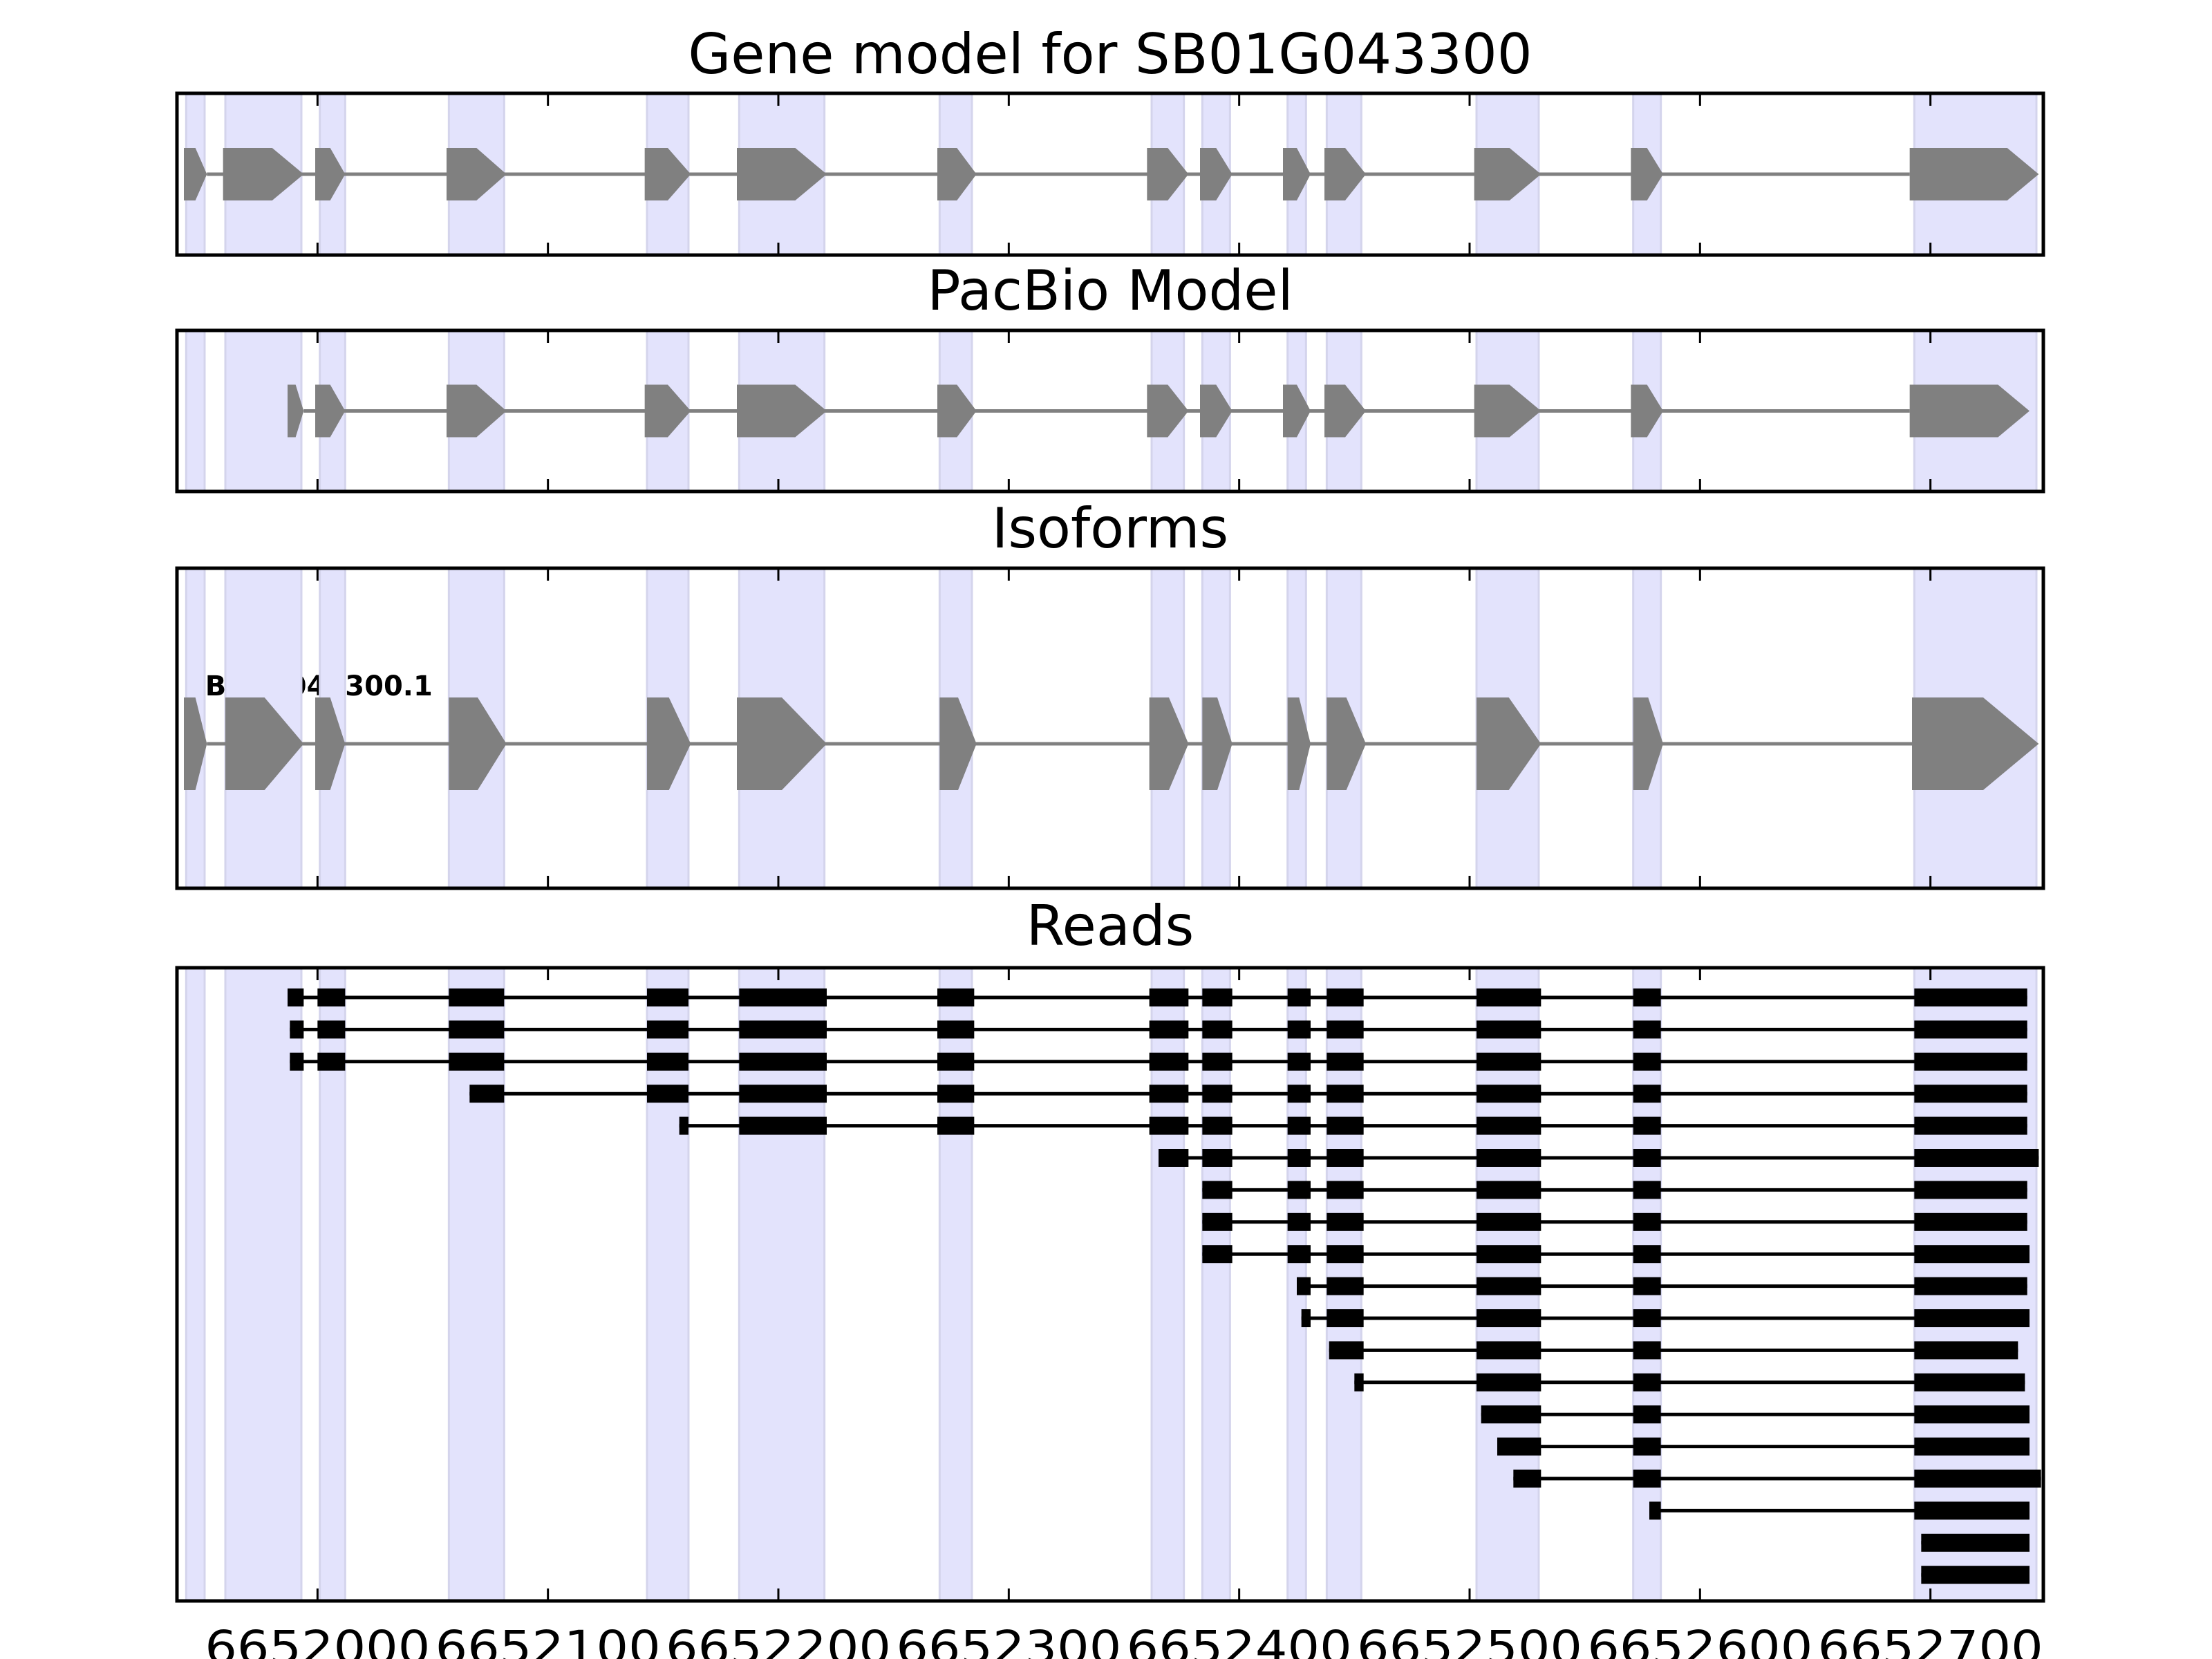 Image resolution: width=2212 pixels, height=1659 pixels. Describe the element at coordinates (1110, 54) in the screenshot. I see `panel-title-gene-model: Gene model for SB01G043300` at that location.